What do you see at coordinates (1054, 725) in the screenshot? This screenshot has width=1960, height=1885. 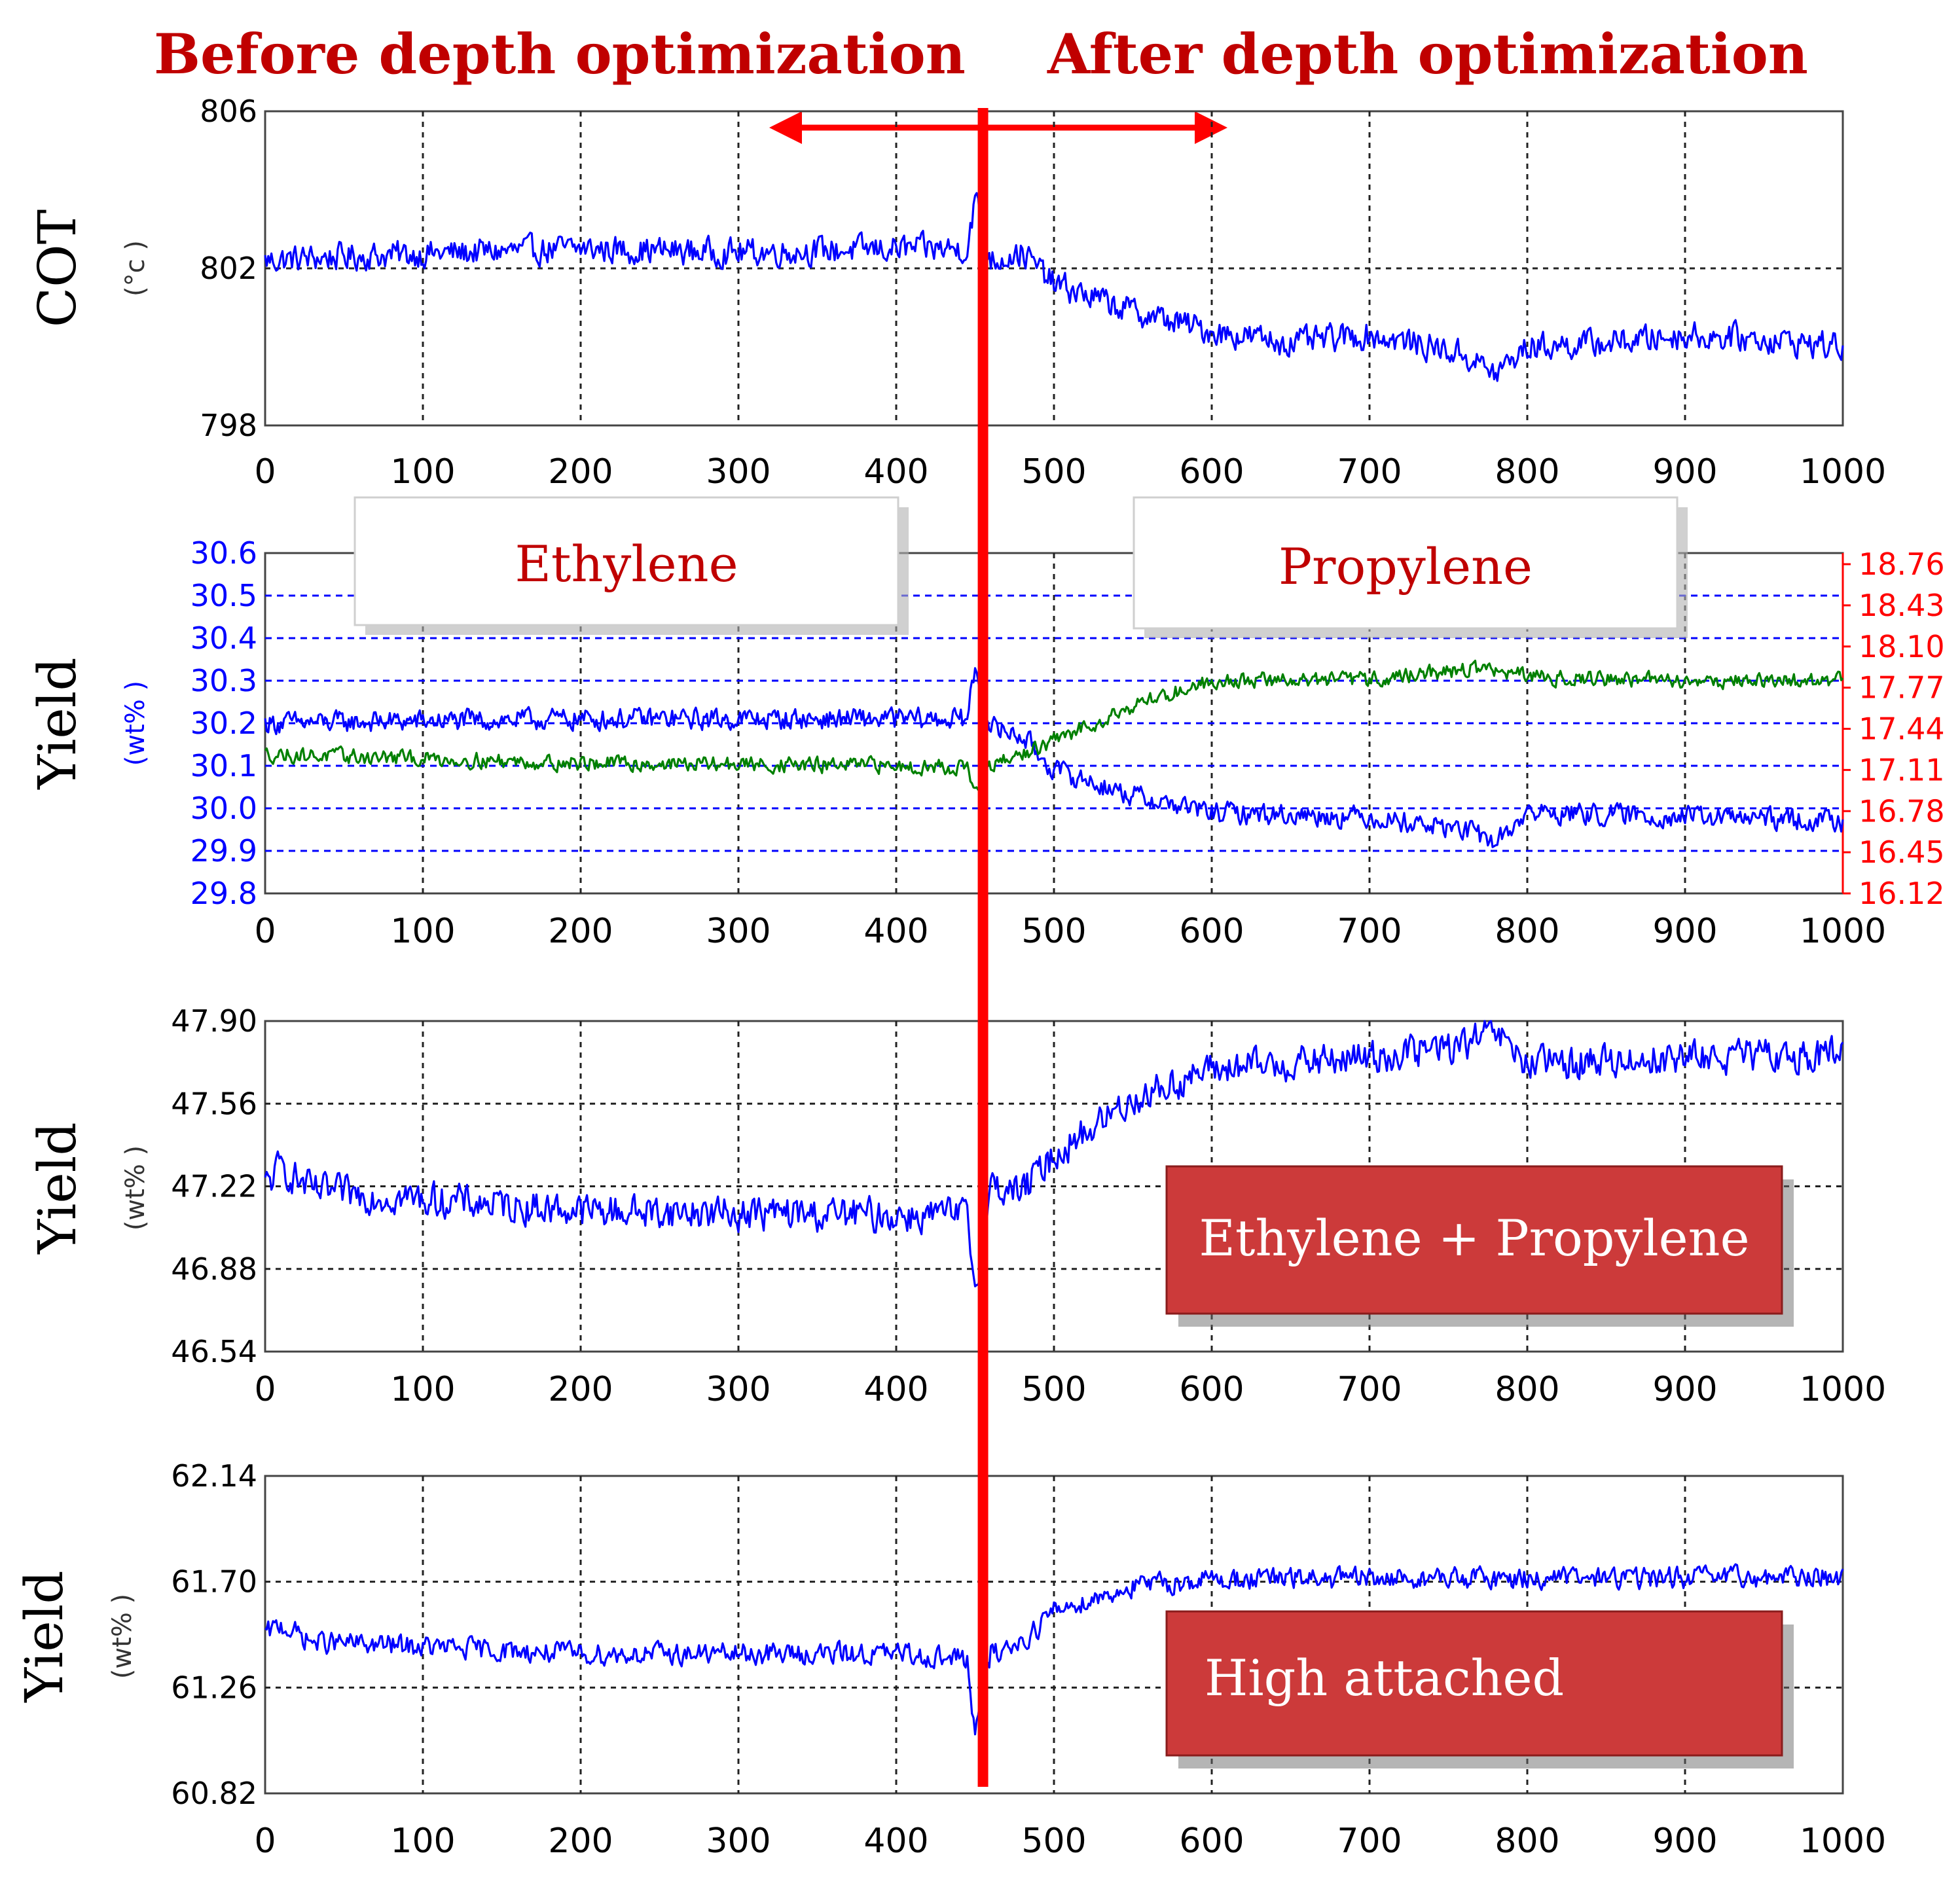 I see `series-line-propylene` at bounding box center [1054, 725].